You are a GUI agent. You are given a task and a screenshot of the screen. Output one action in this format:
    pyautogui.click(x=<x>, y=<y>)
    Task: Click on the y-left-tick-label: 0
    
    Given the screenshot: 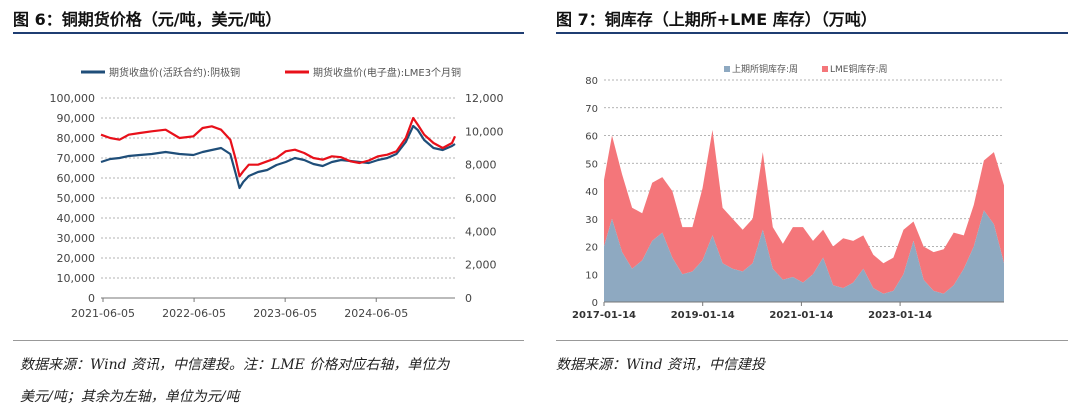 What is the action you would take?
    pyautogui.click(x=91, y=298)
    